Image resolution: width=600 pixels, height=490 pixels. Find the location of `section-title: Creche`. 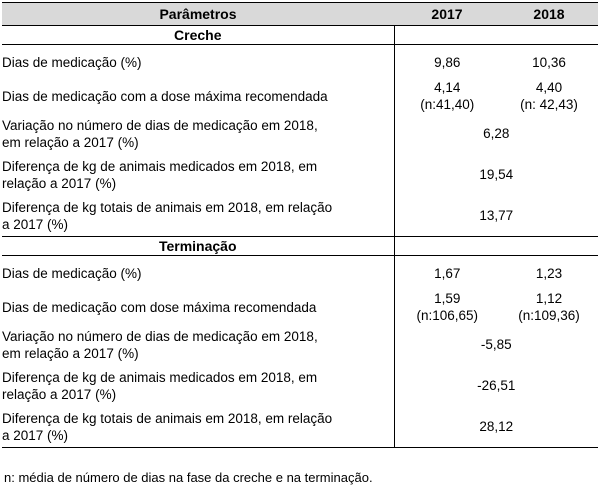

section-title: Creche is located at coordinates (198, 35).